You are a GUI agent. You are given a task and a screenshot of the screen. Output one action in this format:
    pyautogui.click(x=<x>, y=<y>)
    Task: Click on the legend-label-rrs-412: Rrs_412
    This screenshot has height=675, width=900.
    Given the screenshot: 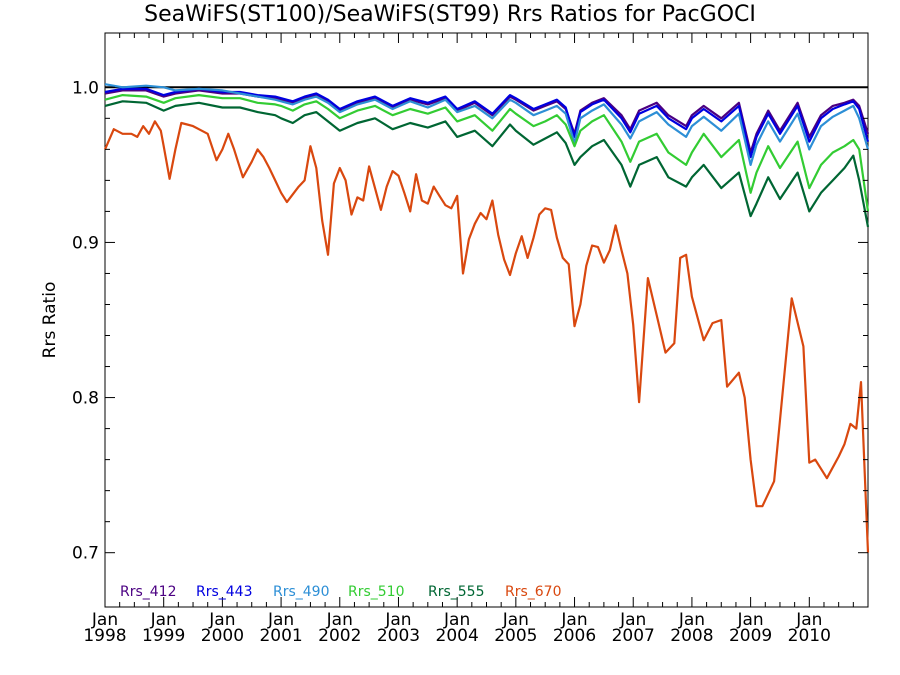 What is the action you would take?
    pyautogui.click(x=148, y=592)
    